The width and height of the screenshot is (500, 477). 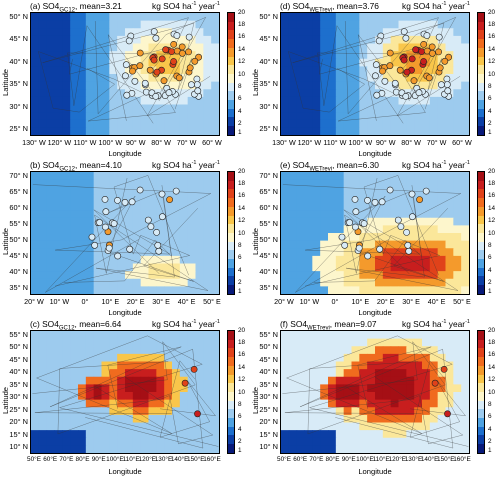 I want to click on panel-title: (c) SO4GC12, mean=6.64, so click(x=75, y=325).